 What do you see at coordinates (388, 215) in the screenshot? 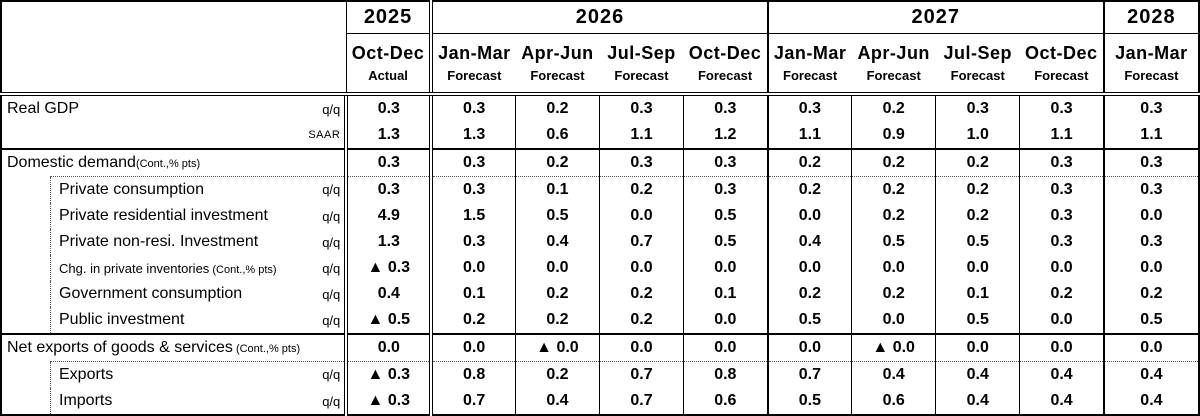
I see `value-cell: 4.9` at bounding box center [388, 215].